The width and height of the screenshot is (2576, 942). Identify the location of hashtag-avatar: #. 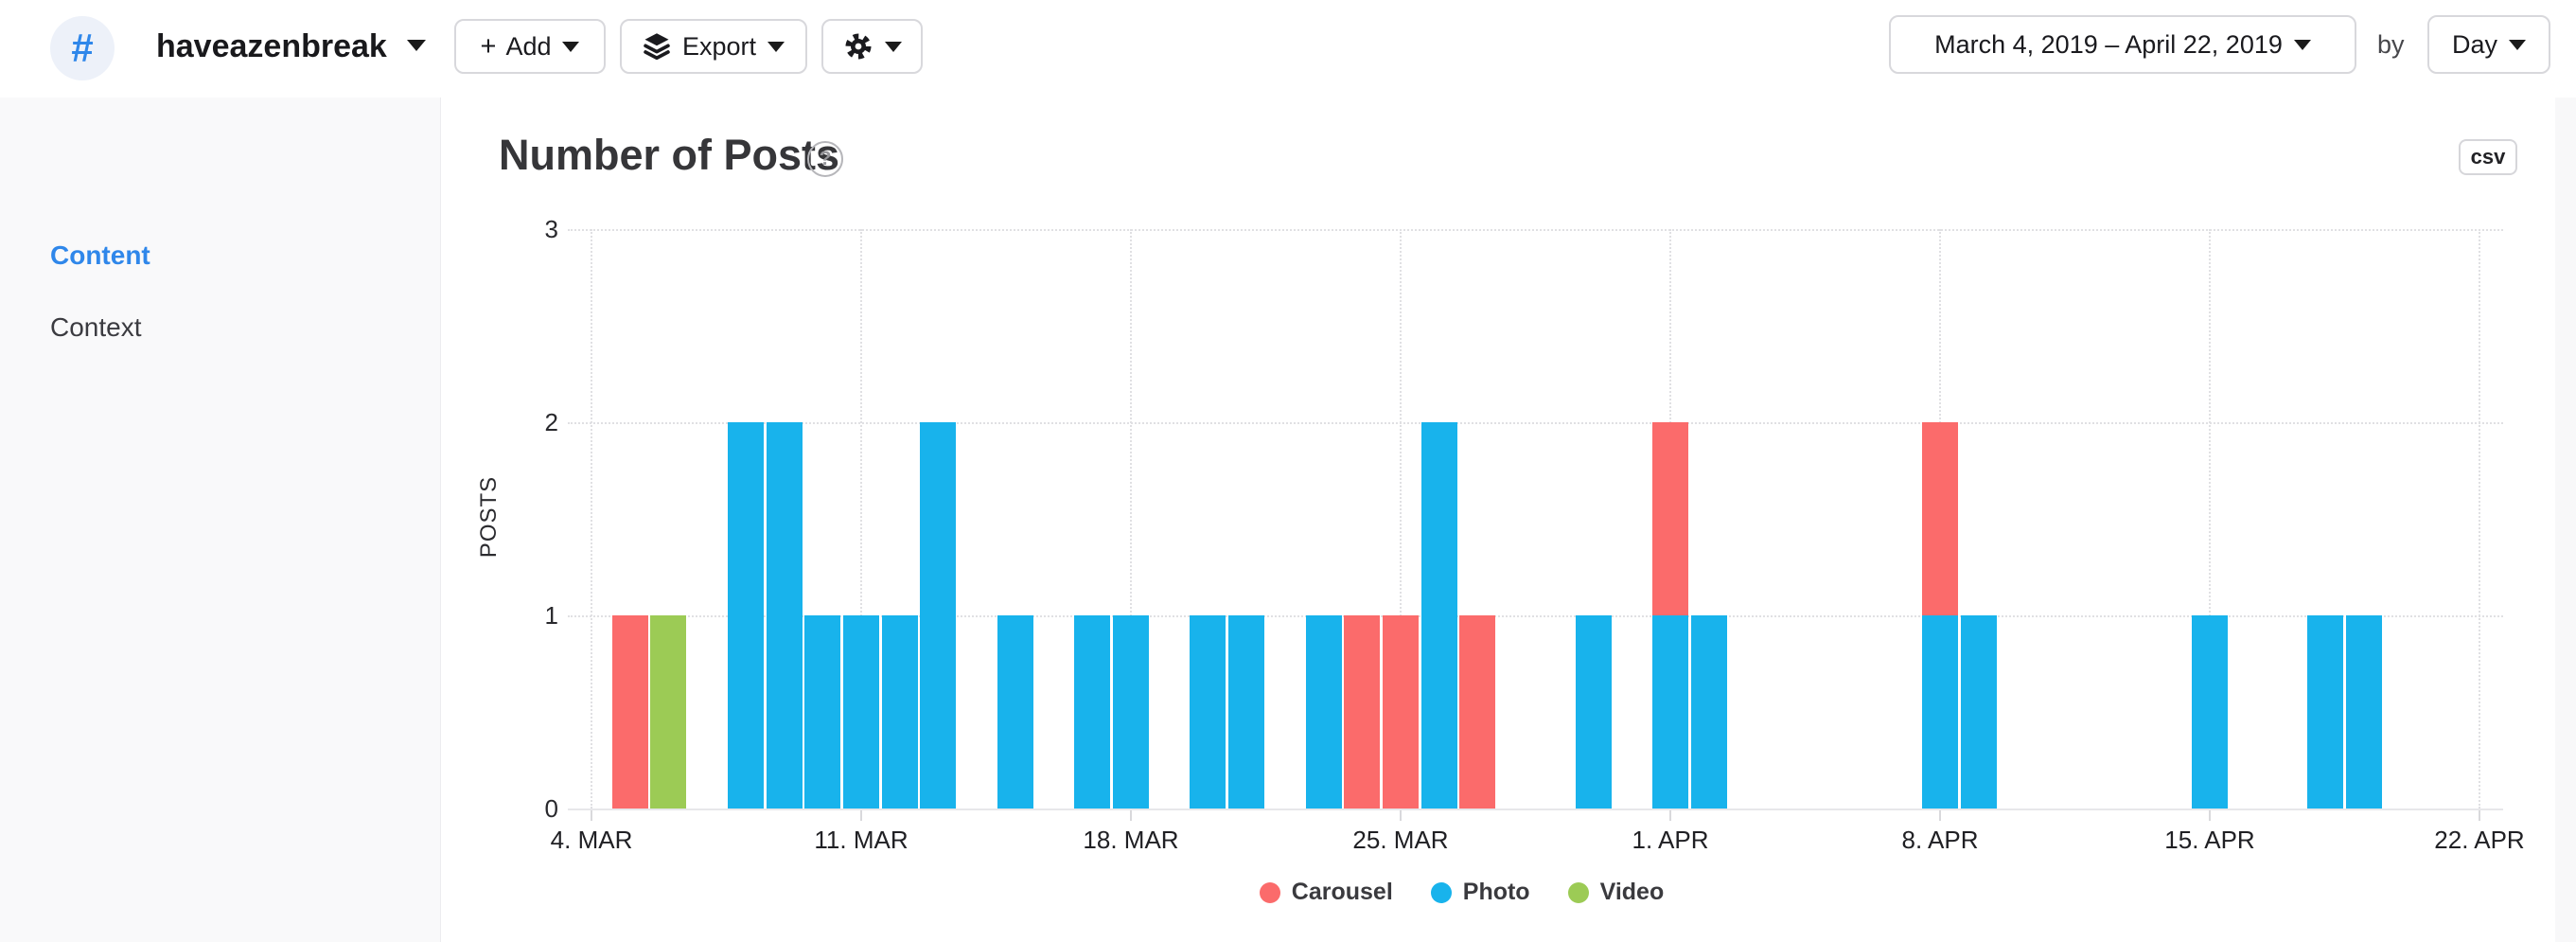
(82, 48).